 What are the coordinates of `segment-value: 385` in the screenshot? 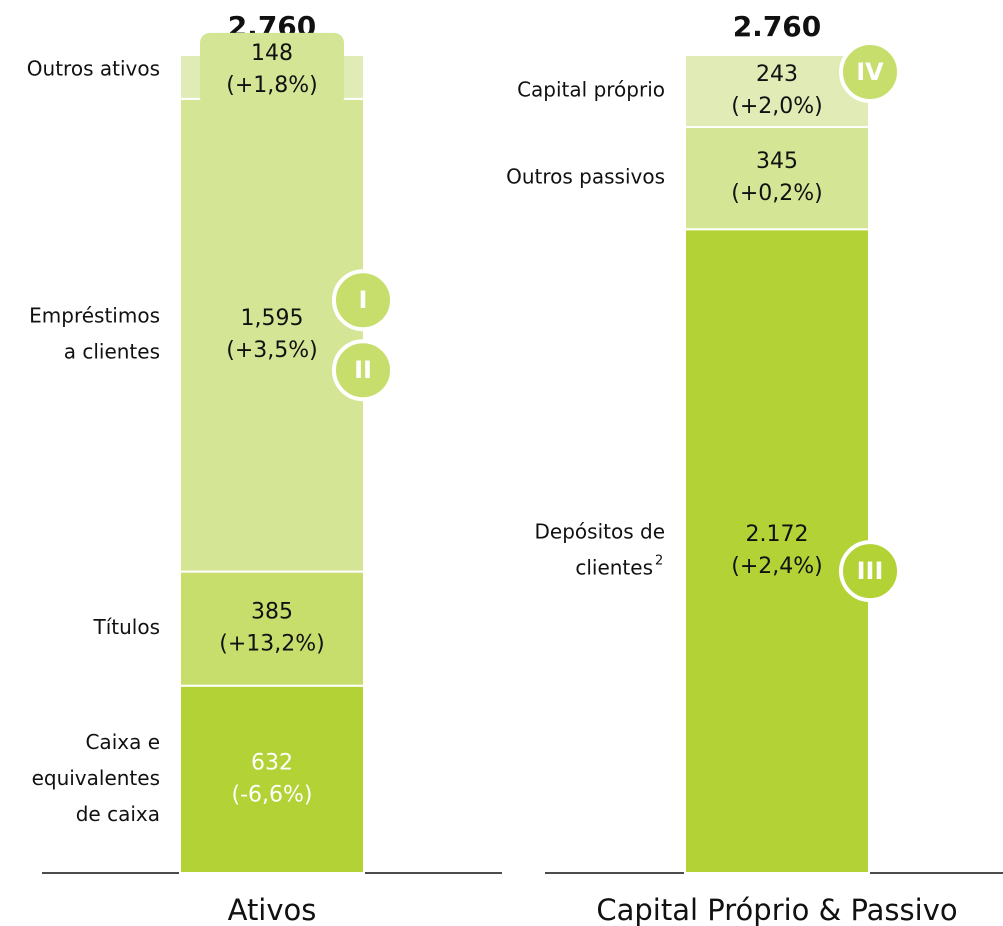 It's located at (272, 612).